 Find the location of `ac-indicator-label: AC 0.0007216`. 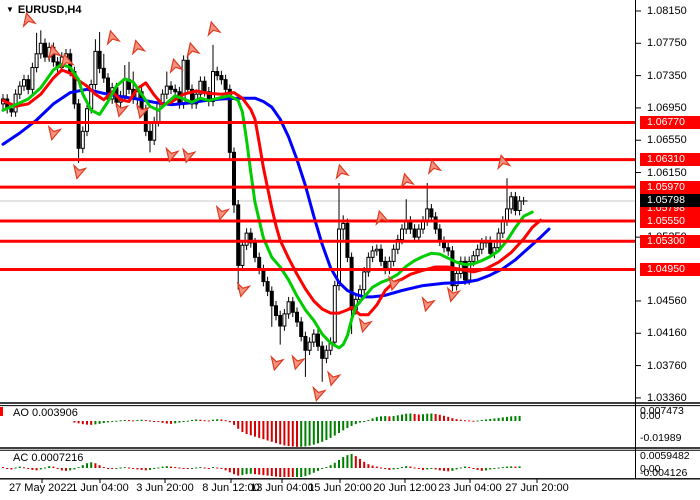

ac-indicator-label: AC 0.0007216 is located at coordinates (48, 458).